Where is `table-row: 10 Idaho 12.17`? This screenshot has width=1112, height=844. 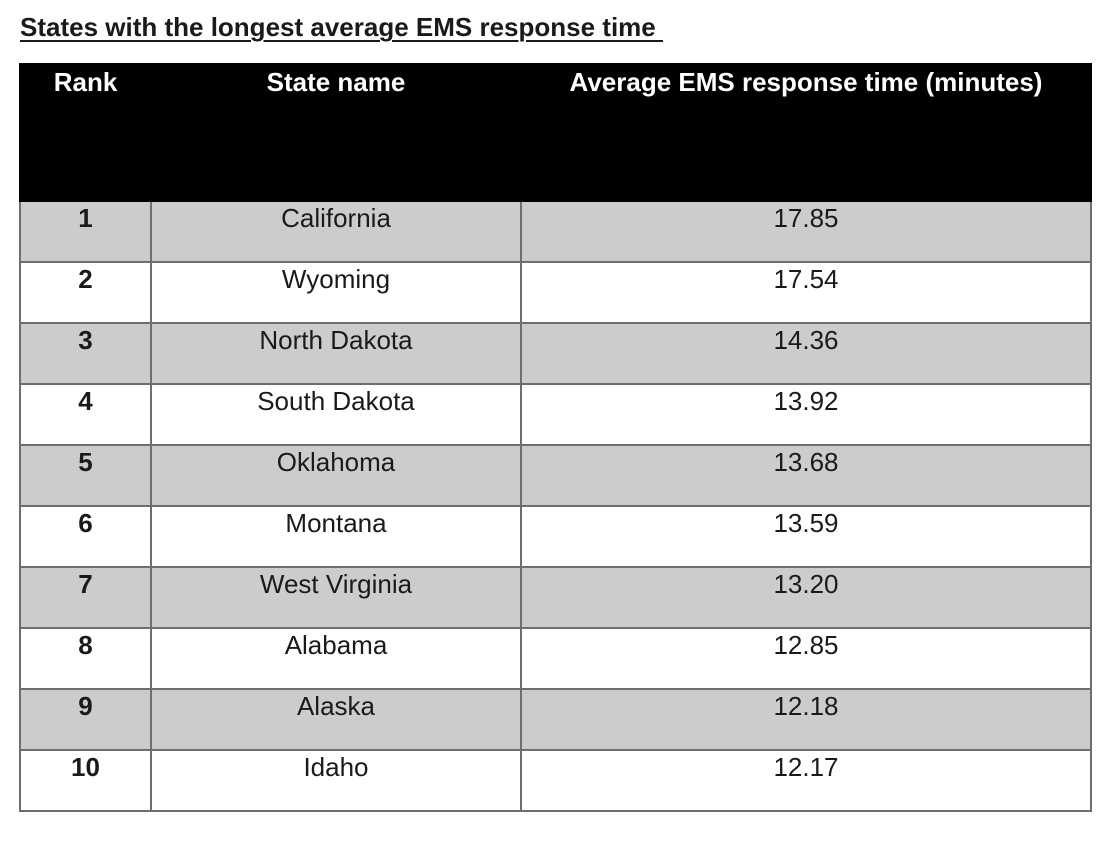
table-row: 10 Idaho 12.17 is located at coordinates (555, 780).